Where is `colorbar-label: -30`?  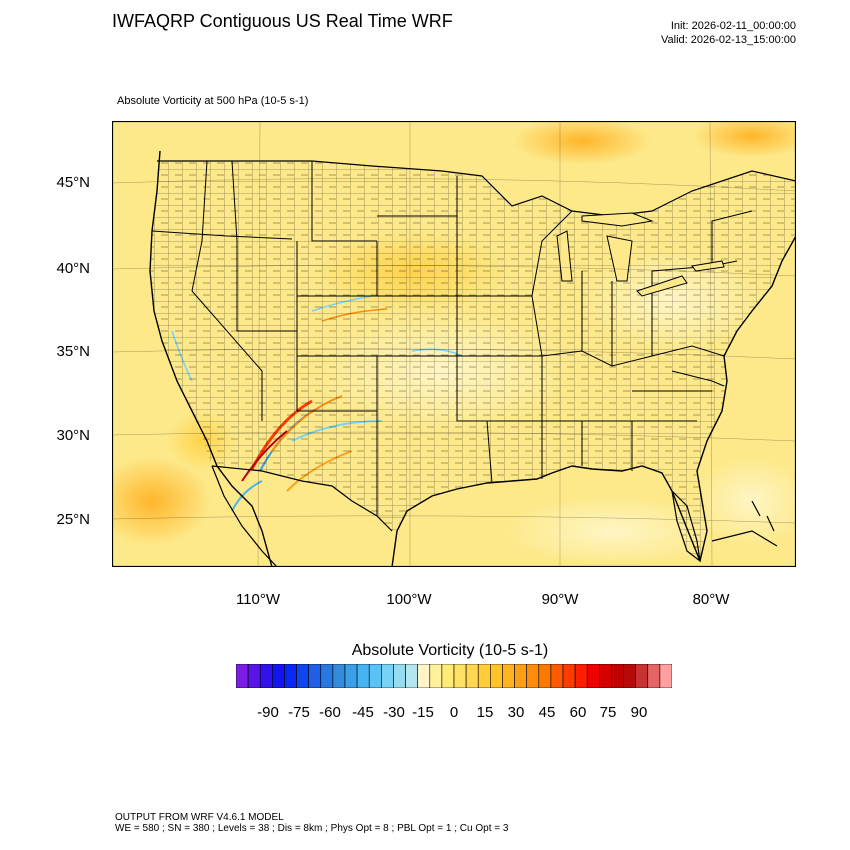 colorbar-label: -30 is located at coordinates (394, 712).